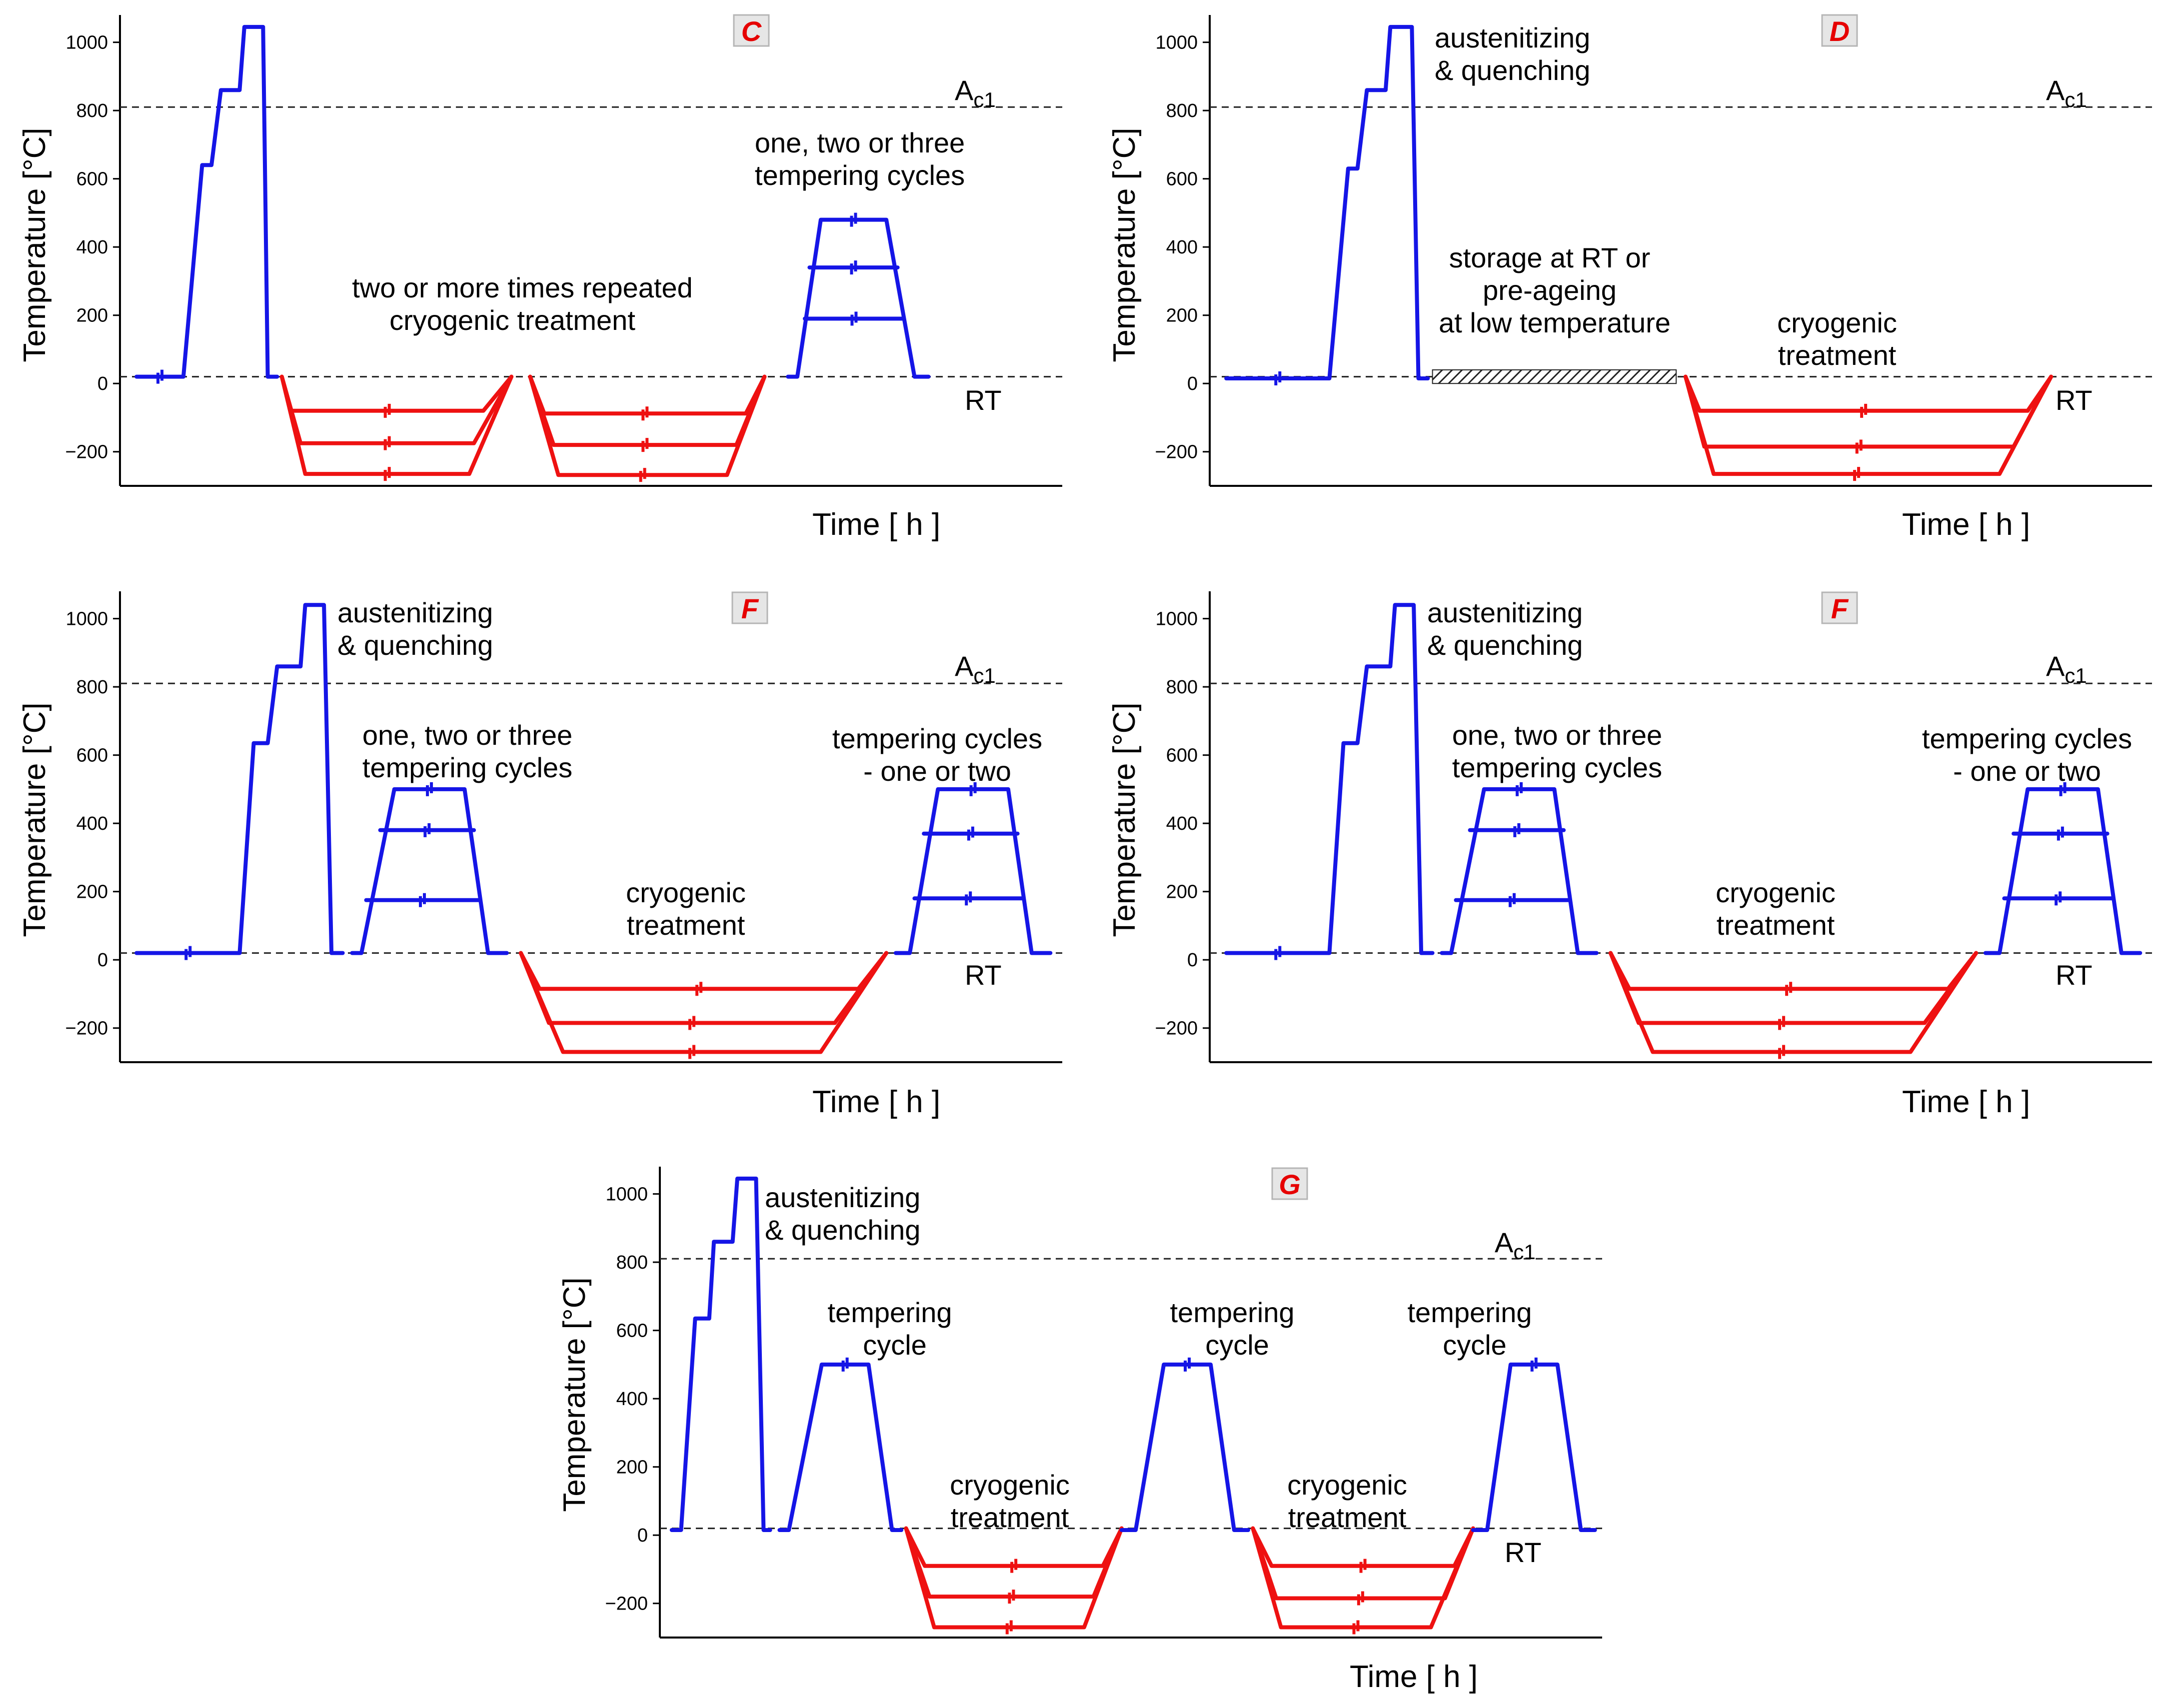 The height and width of the screenshot is (1708, 2170). I want to click on panel-F-right-ac1-label: Ac1, so click(2066, 668).